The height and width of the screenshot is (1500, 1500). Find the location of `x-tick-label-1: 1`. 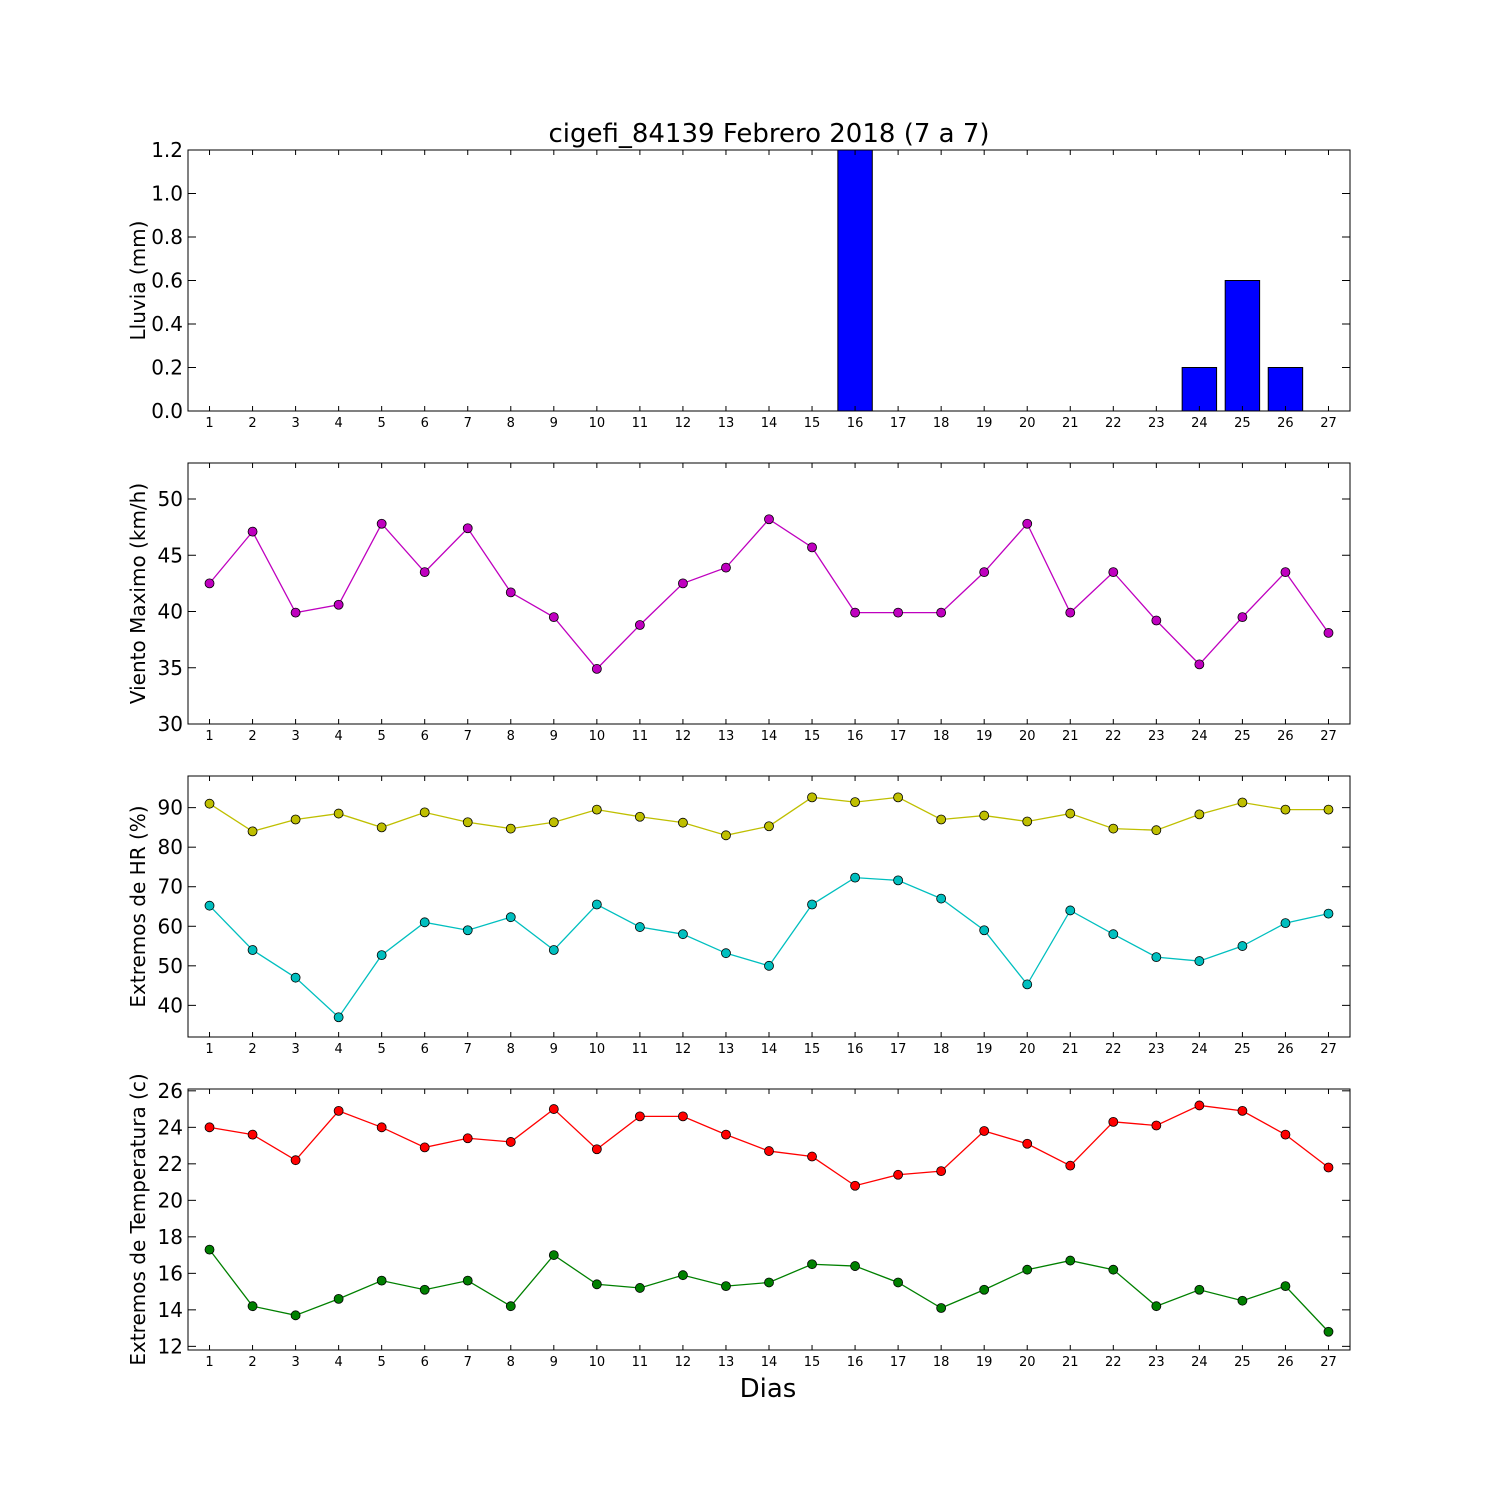

x-tick-label-1: 1 is located at coordinates (209, 1362).